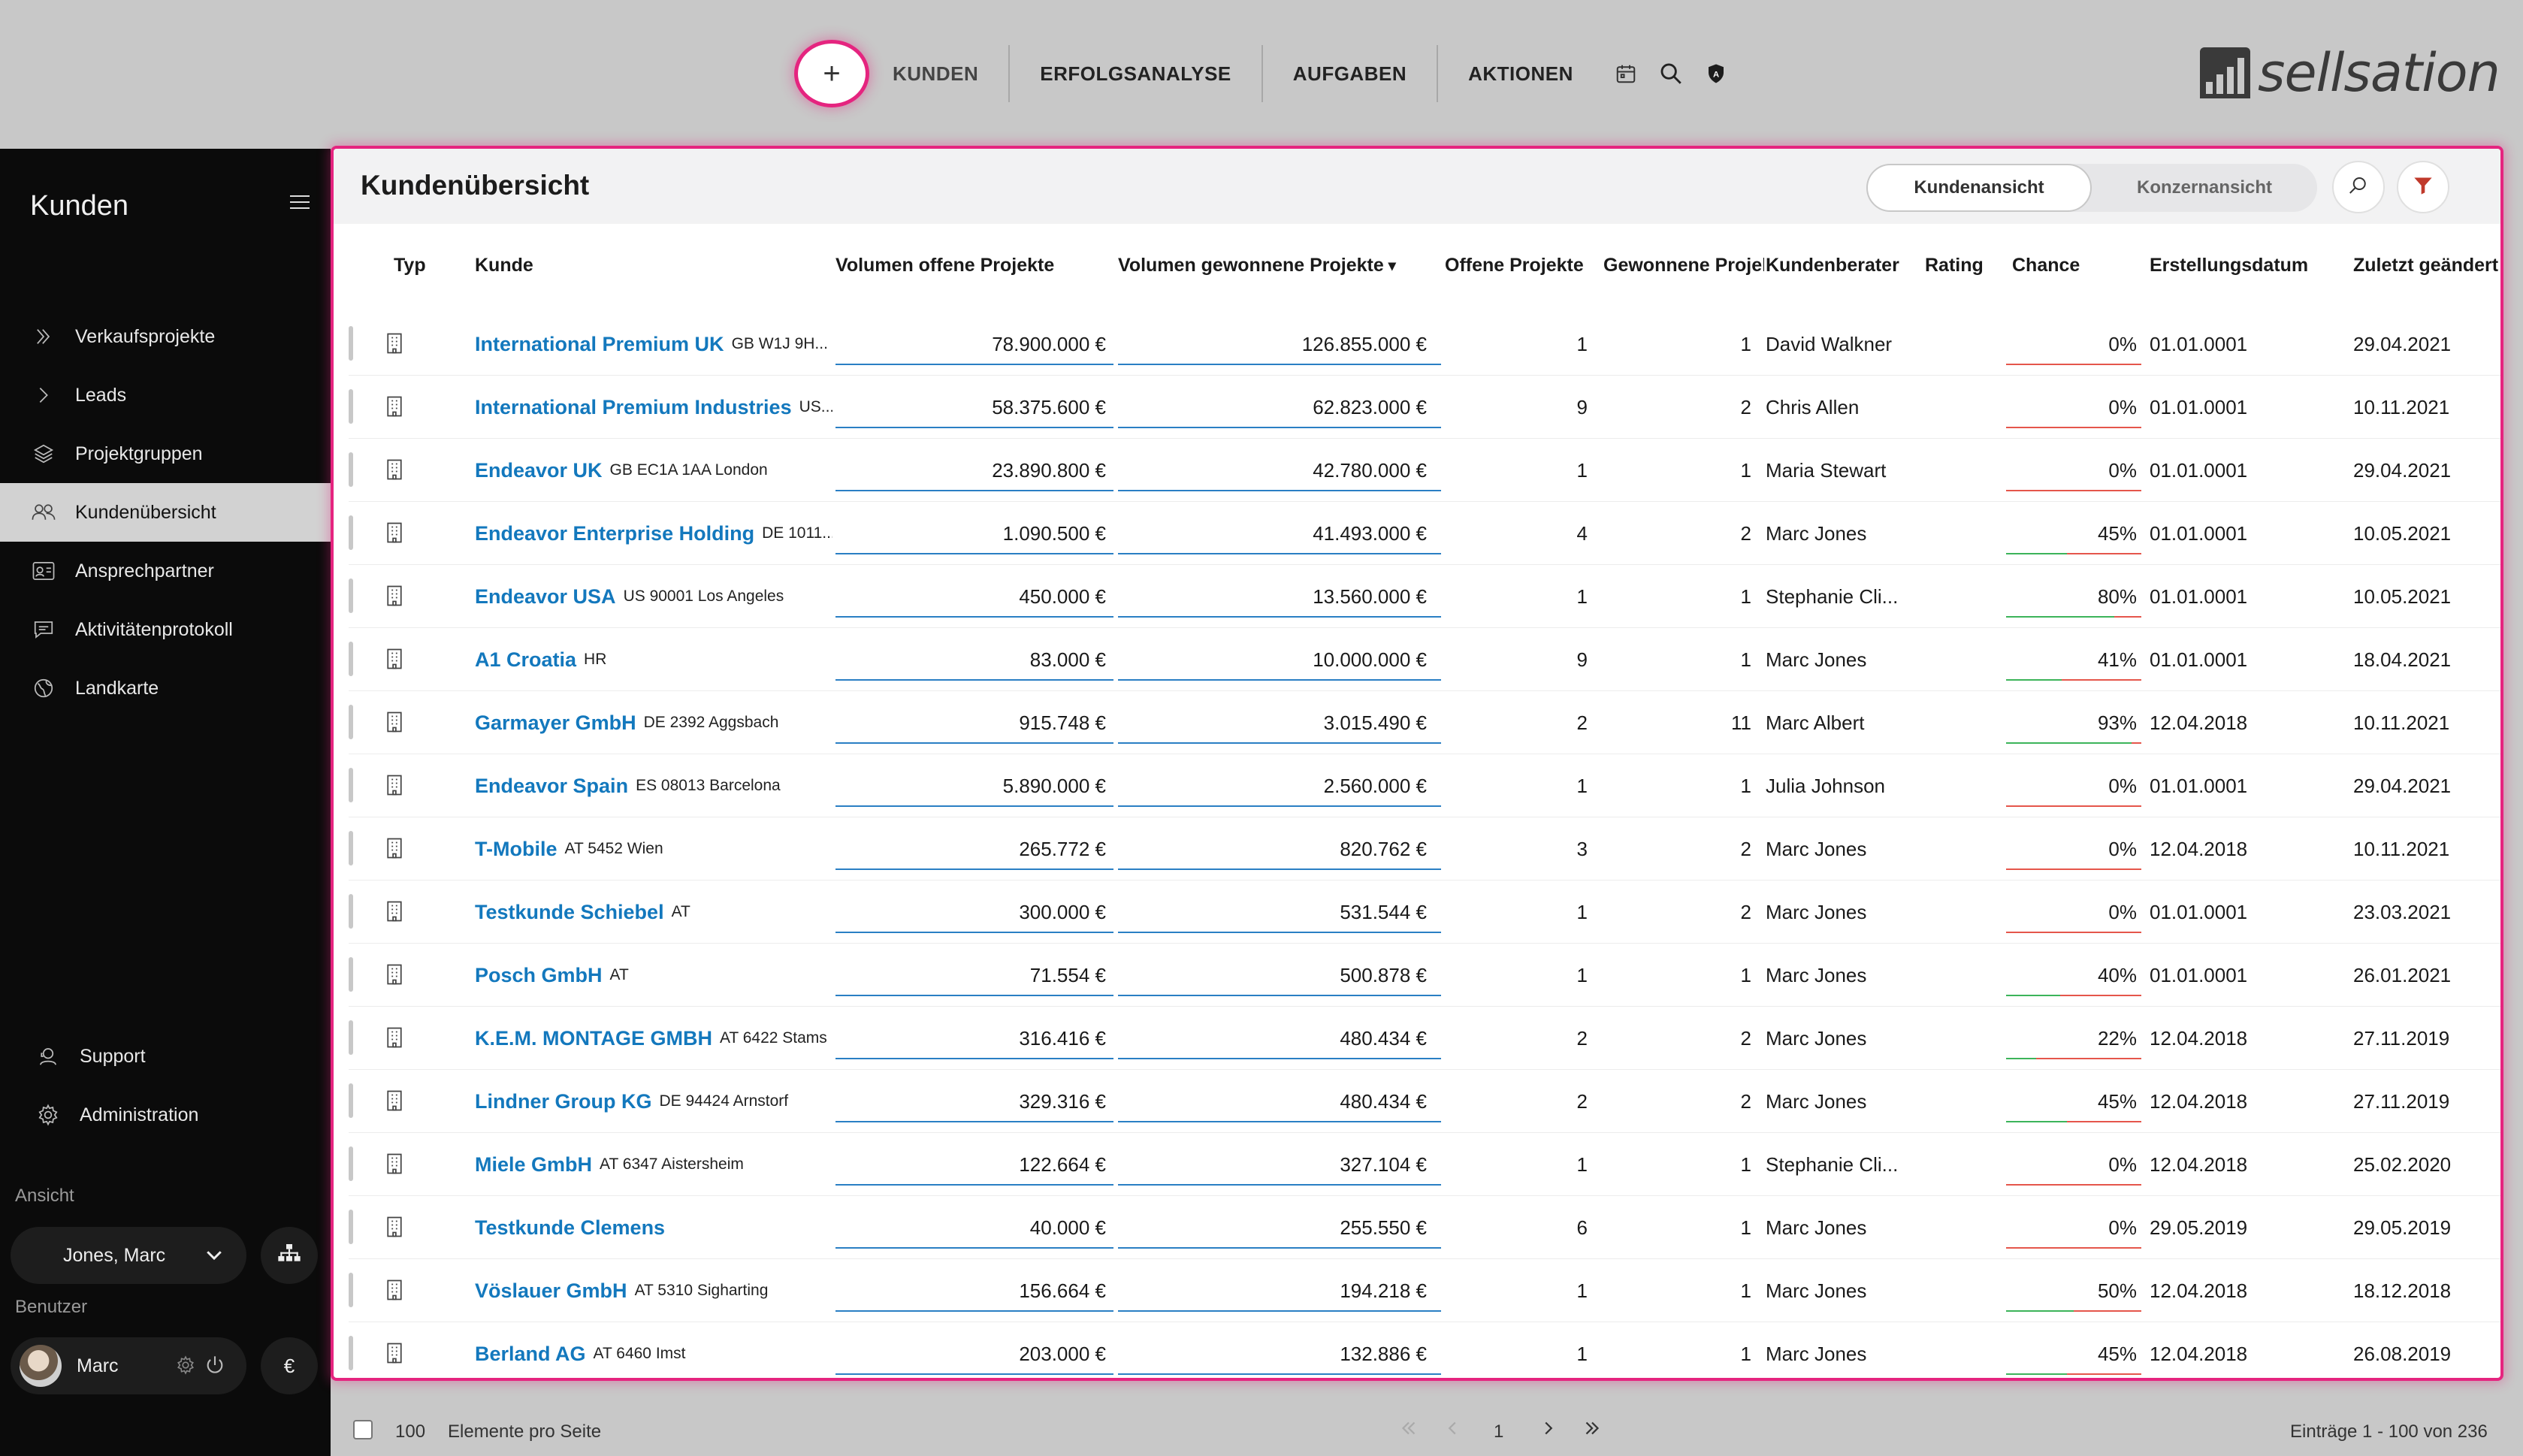 The image size is (2523, 1456). Describe the element at coordinates (290, 1255) in the screenshot. I see `org-chart-button` at that location.